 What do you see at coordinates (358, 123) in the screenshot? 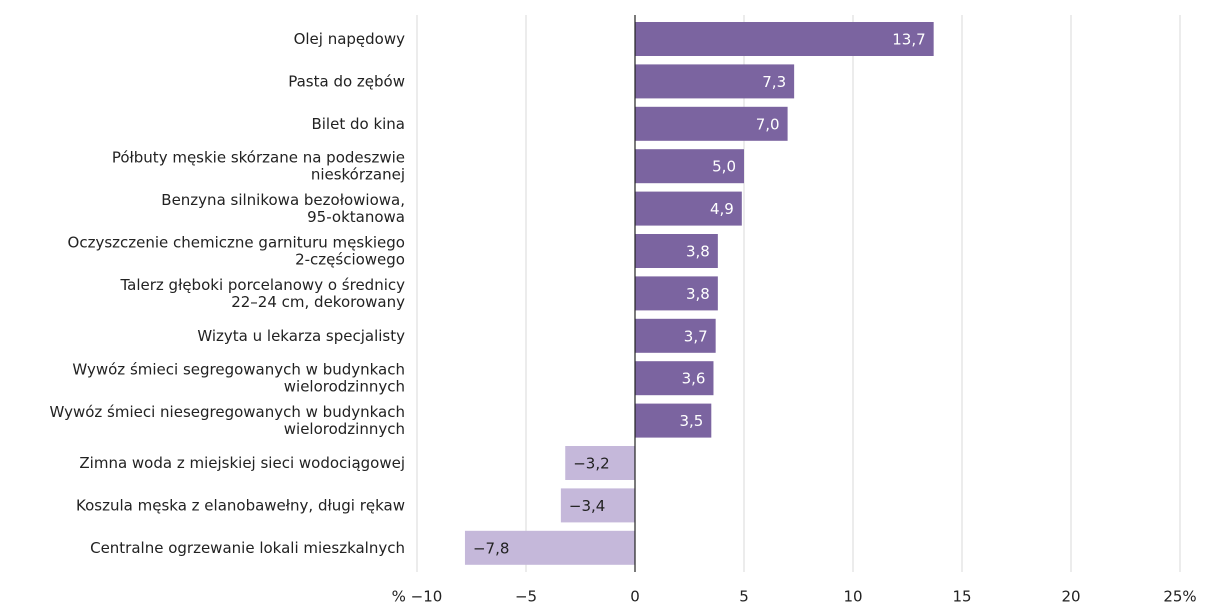
I see `category-label: Bilet do kina` at bounding box center [358, 123].